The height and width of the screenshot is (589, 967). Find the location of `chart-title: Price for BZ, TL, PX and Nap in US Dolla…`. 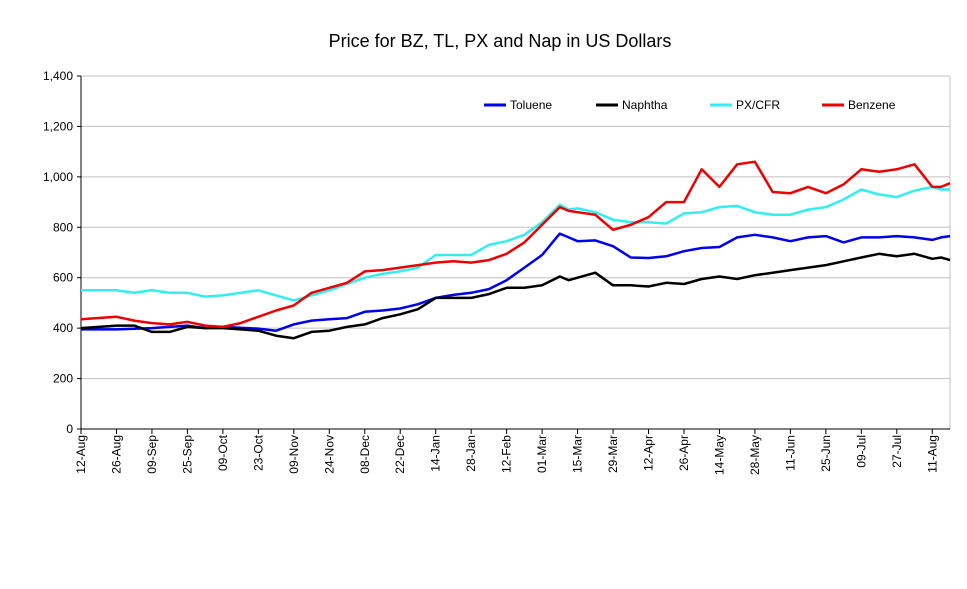

chart-title: Price for BZ, TL, PX and Nap in US Dolla… is located at coordinates (500, 41).